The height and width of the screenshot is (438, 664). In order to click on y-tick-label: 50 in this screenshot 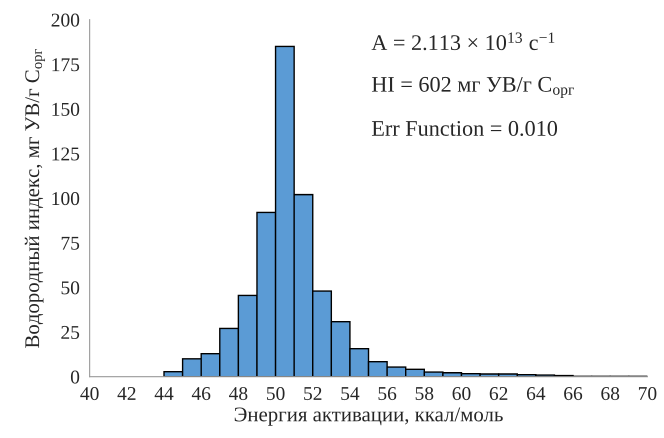, I will do `click(71, 287)`.